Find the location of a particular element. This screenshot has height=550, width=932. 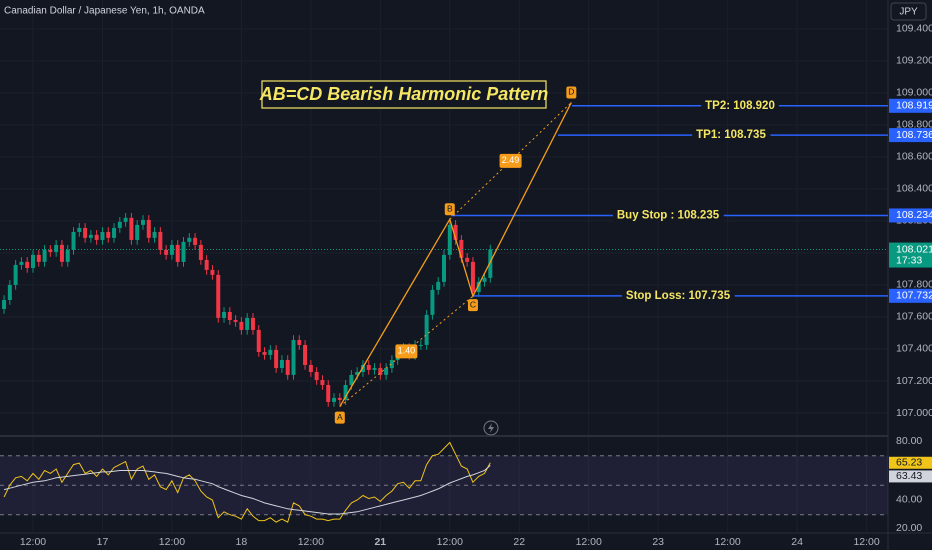

ratio-line is located at coordinates (510, 161).